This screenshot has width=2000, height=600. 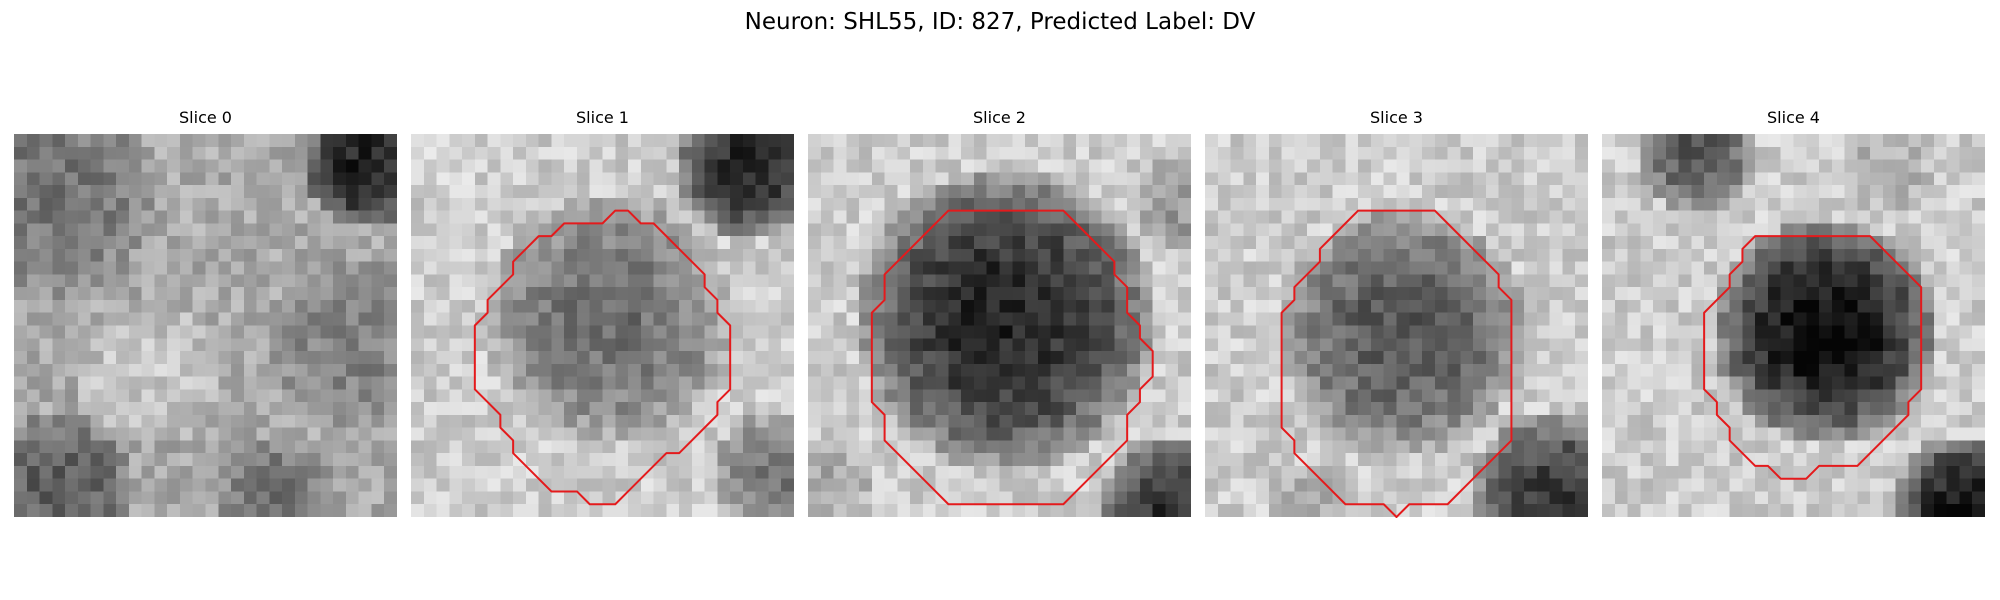 I want to click on slice-title: Slice 3, so click(x=1396, y=117).